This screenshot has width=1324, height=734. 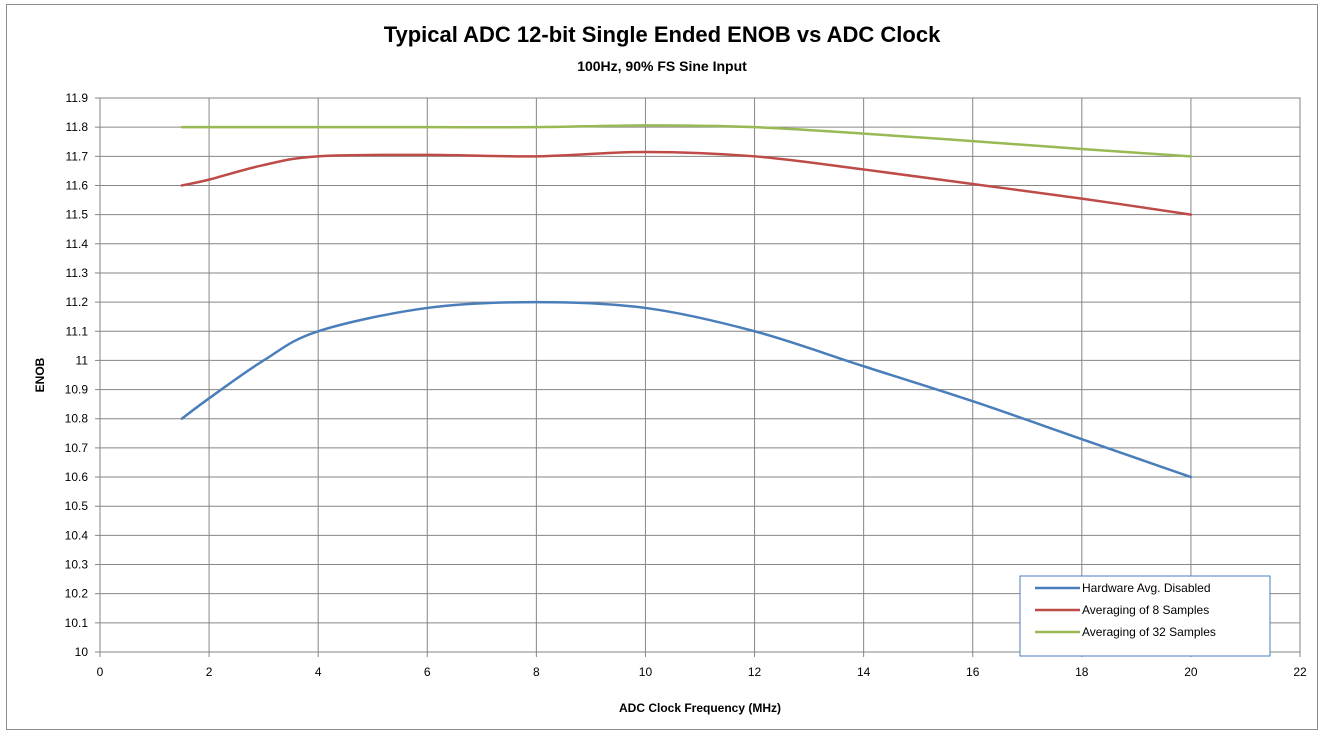 I want to click on y-tick-label: 10.4, so click(x=77, y=535).